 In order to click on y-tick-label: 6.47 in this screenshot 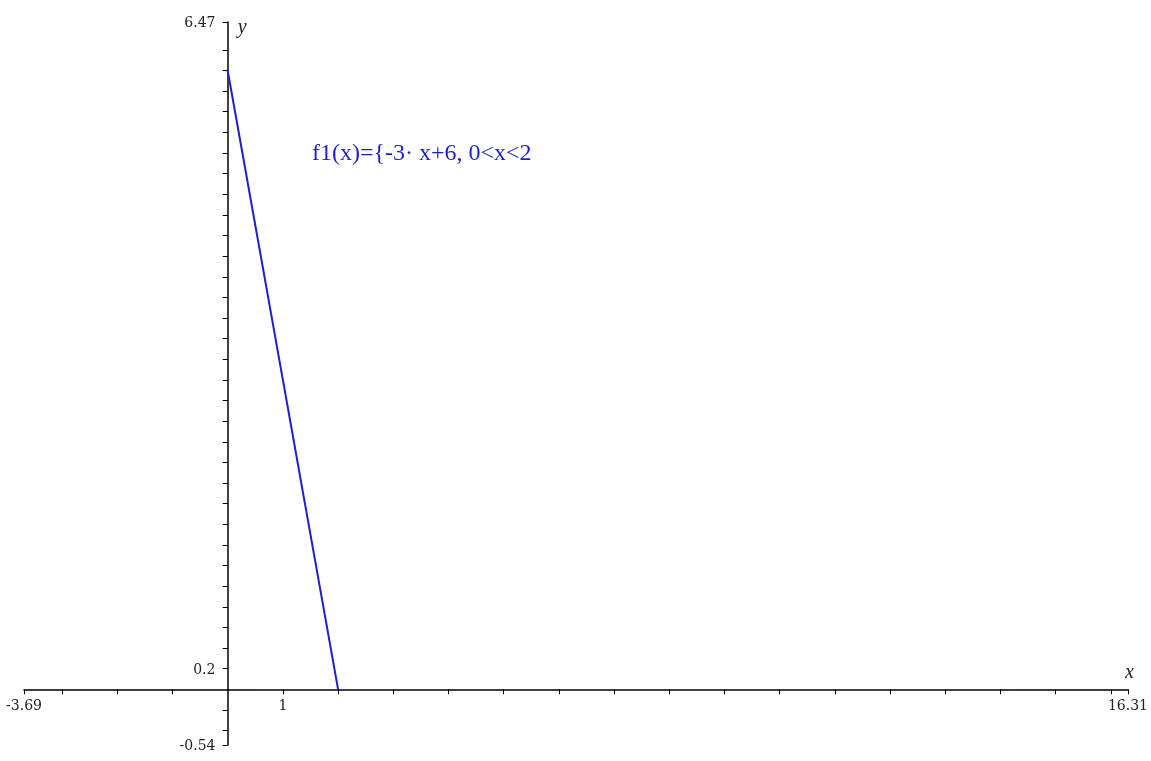, I will do `click(200, 22)`.